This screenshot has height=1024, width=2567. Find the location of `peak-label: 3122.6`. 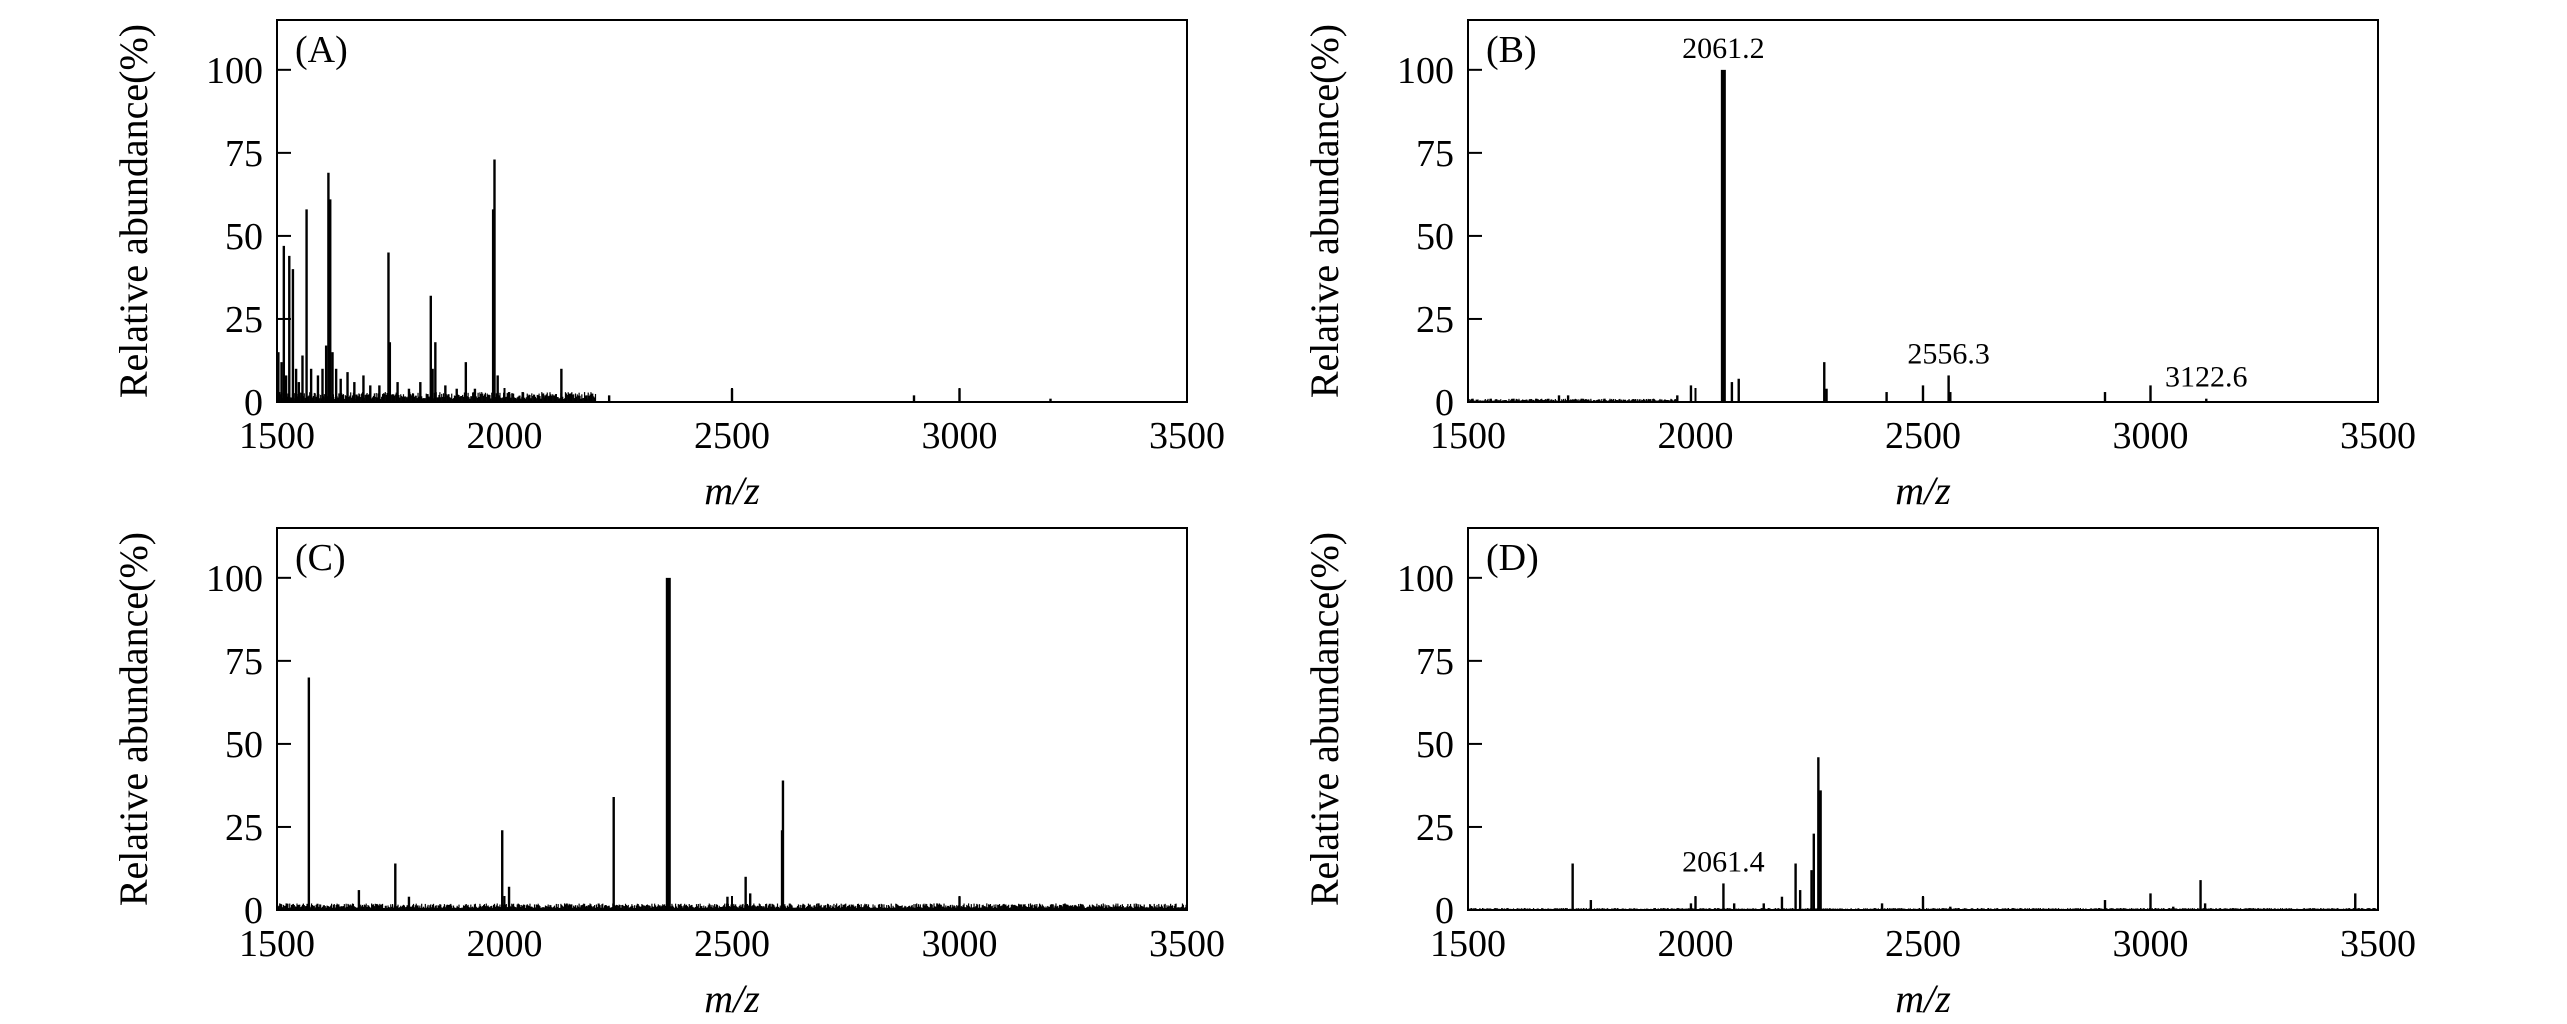

peak-label: 3122.6 is located at coordinates (2206, 377).